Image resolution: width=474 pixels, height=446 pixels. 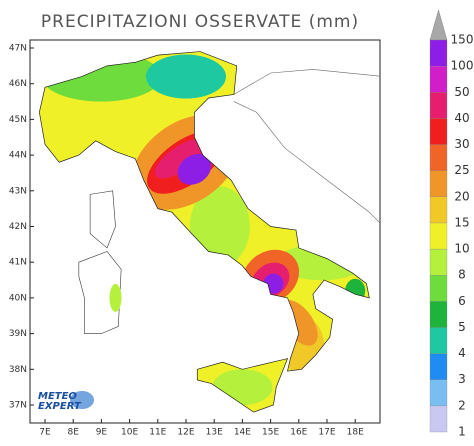 What do you see at coordinates (461, 118) in the screenshot?
I see `colorbar-label: 40` at bounding box center [461, 118].